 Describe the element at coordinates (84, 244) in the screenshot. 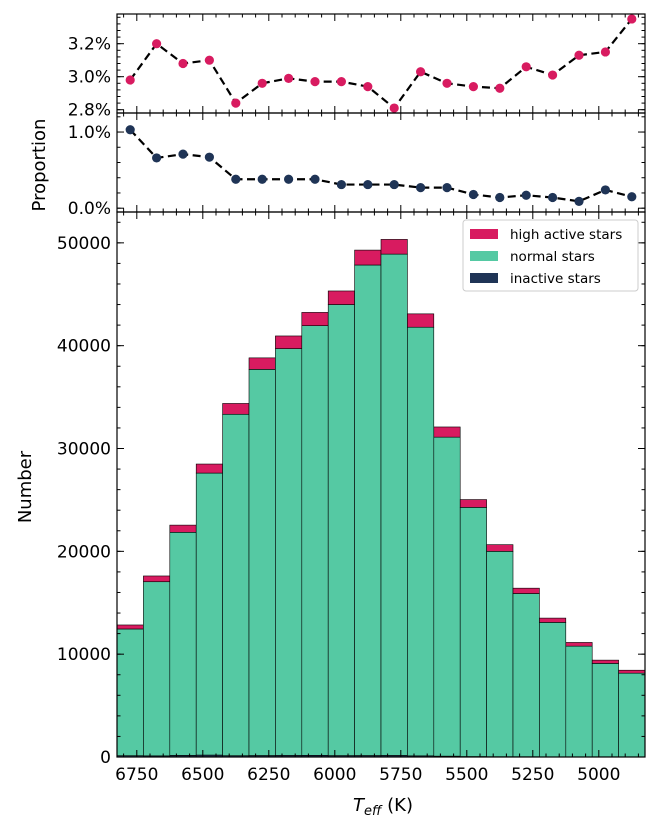

I see `y-tick-label: 50000` at that location.